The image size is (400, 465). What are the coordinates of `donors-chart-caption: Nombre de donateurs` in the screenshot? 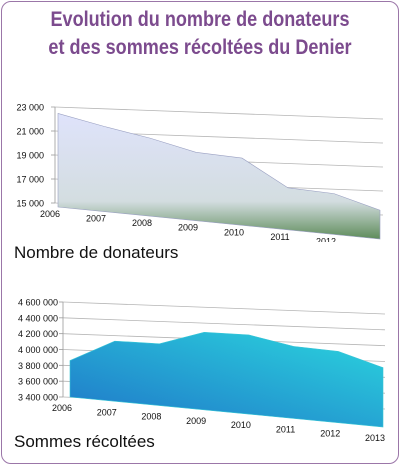 It's located at (96, 252).